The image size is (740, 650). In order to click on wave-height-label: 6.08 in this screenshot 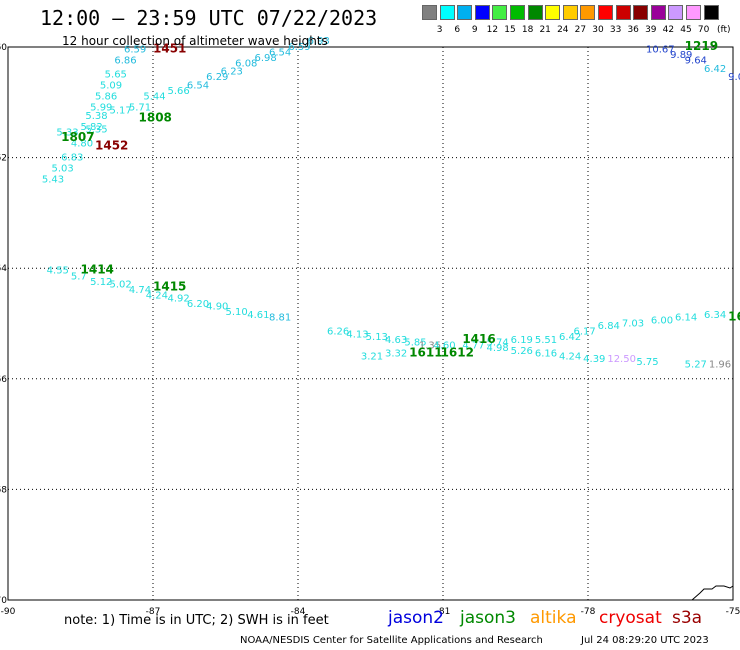, I will do `click(246, 63)`.